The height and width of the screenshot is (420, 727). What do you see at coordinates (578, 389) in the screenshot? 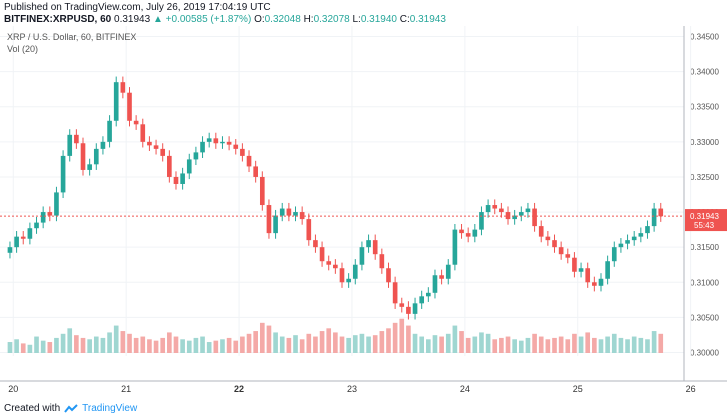
I see `x-tick-label: 25` at bounding box center [578, 389].